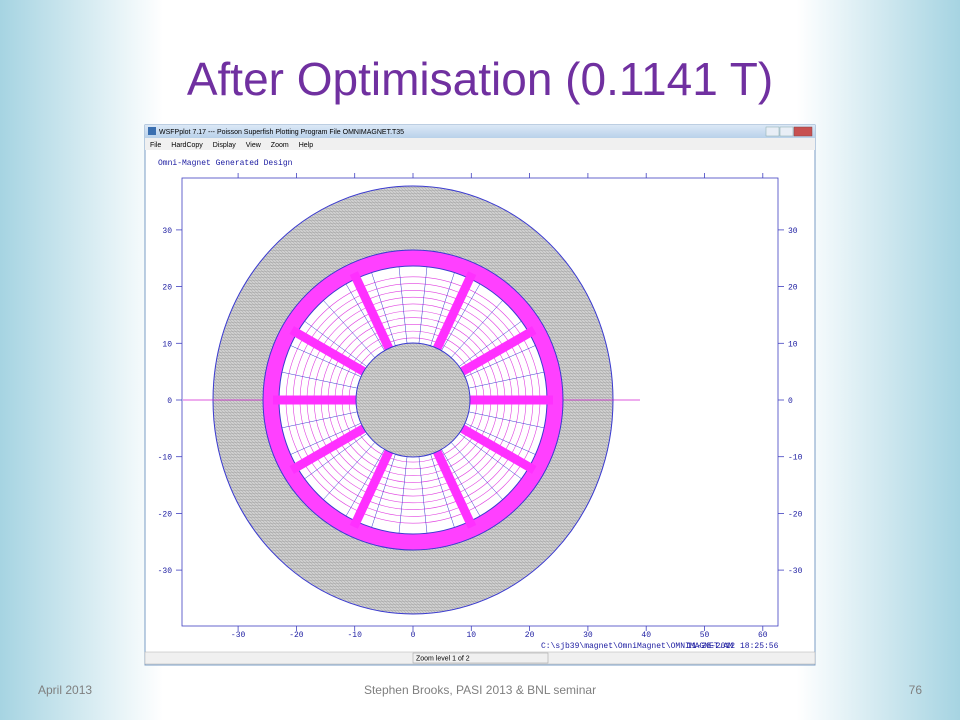 This screenshot has height=720, width=960. What do you see at coordinates (165, 458) in the screenshot?
I see `y-tick-label-left: -10` at bounding box center [165, 458].